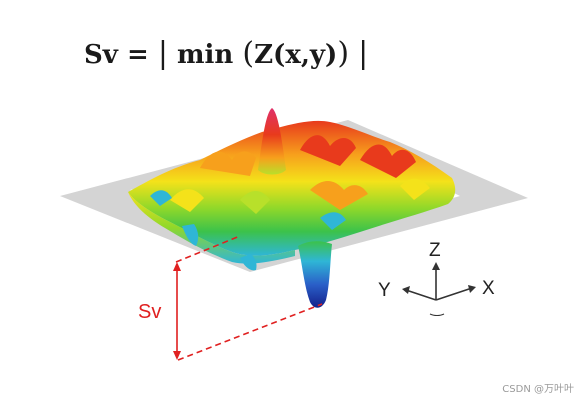  Describe the element at coordinates (363, 53) in the screenshot. I see `abs-bar-right: |` at that location.